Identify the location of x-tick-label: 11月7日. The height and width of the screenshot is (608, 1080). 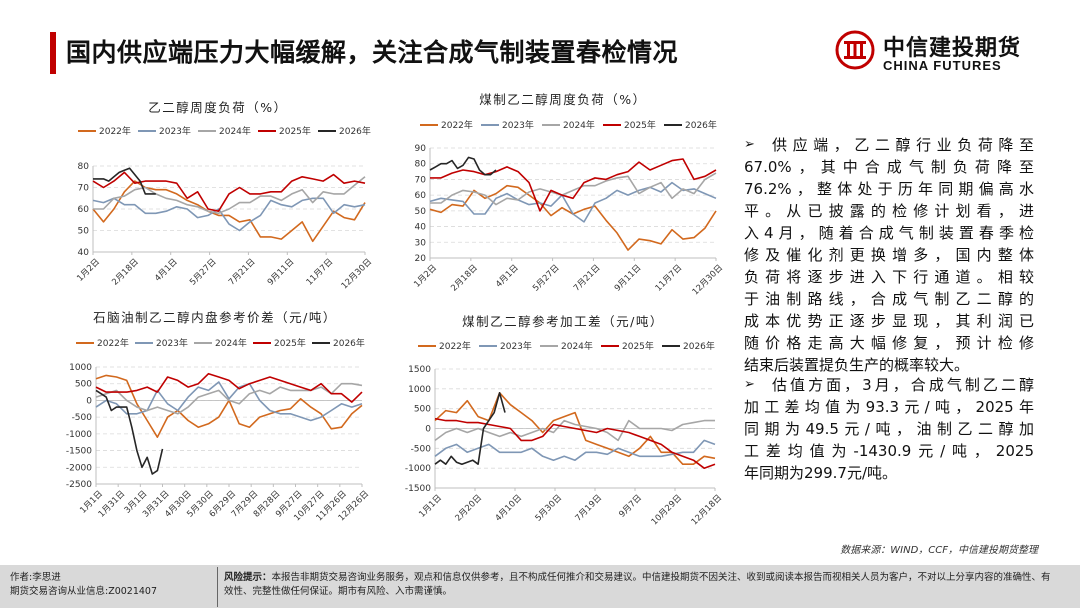
(320, 272).